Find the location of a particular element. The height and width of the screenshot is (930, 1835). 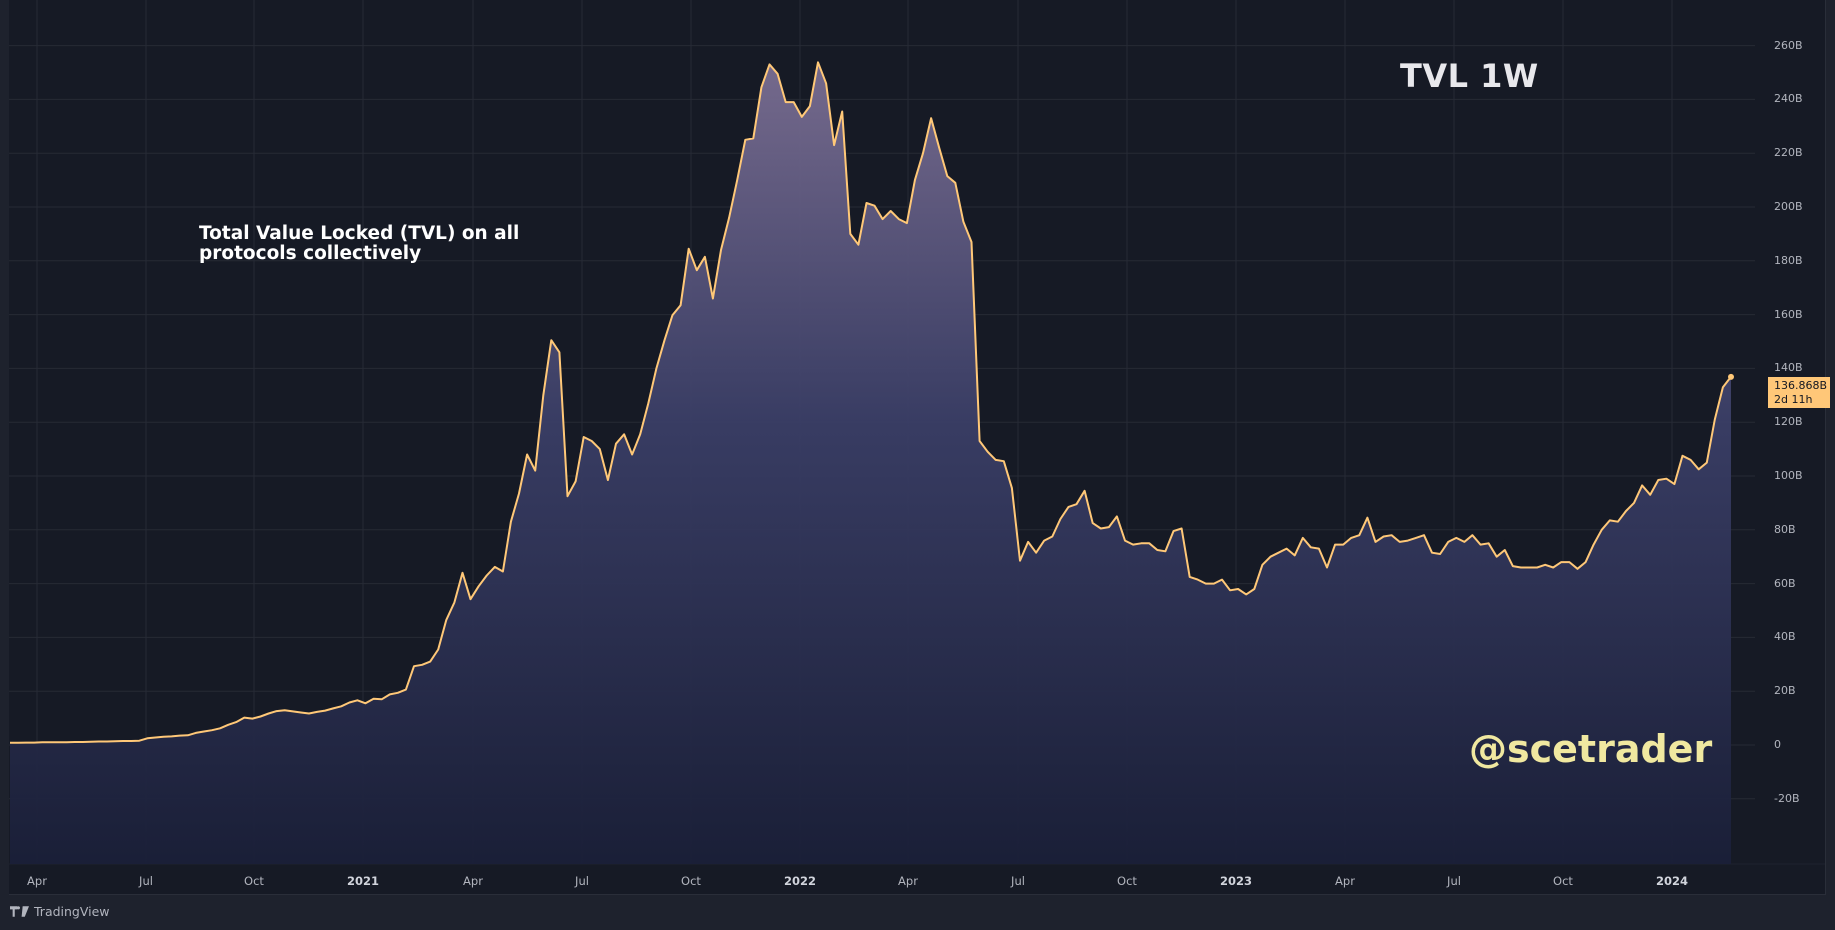

y-tick-label: 160B is located at coordinates (1788, 314).